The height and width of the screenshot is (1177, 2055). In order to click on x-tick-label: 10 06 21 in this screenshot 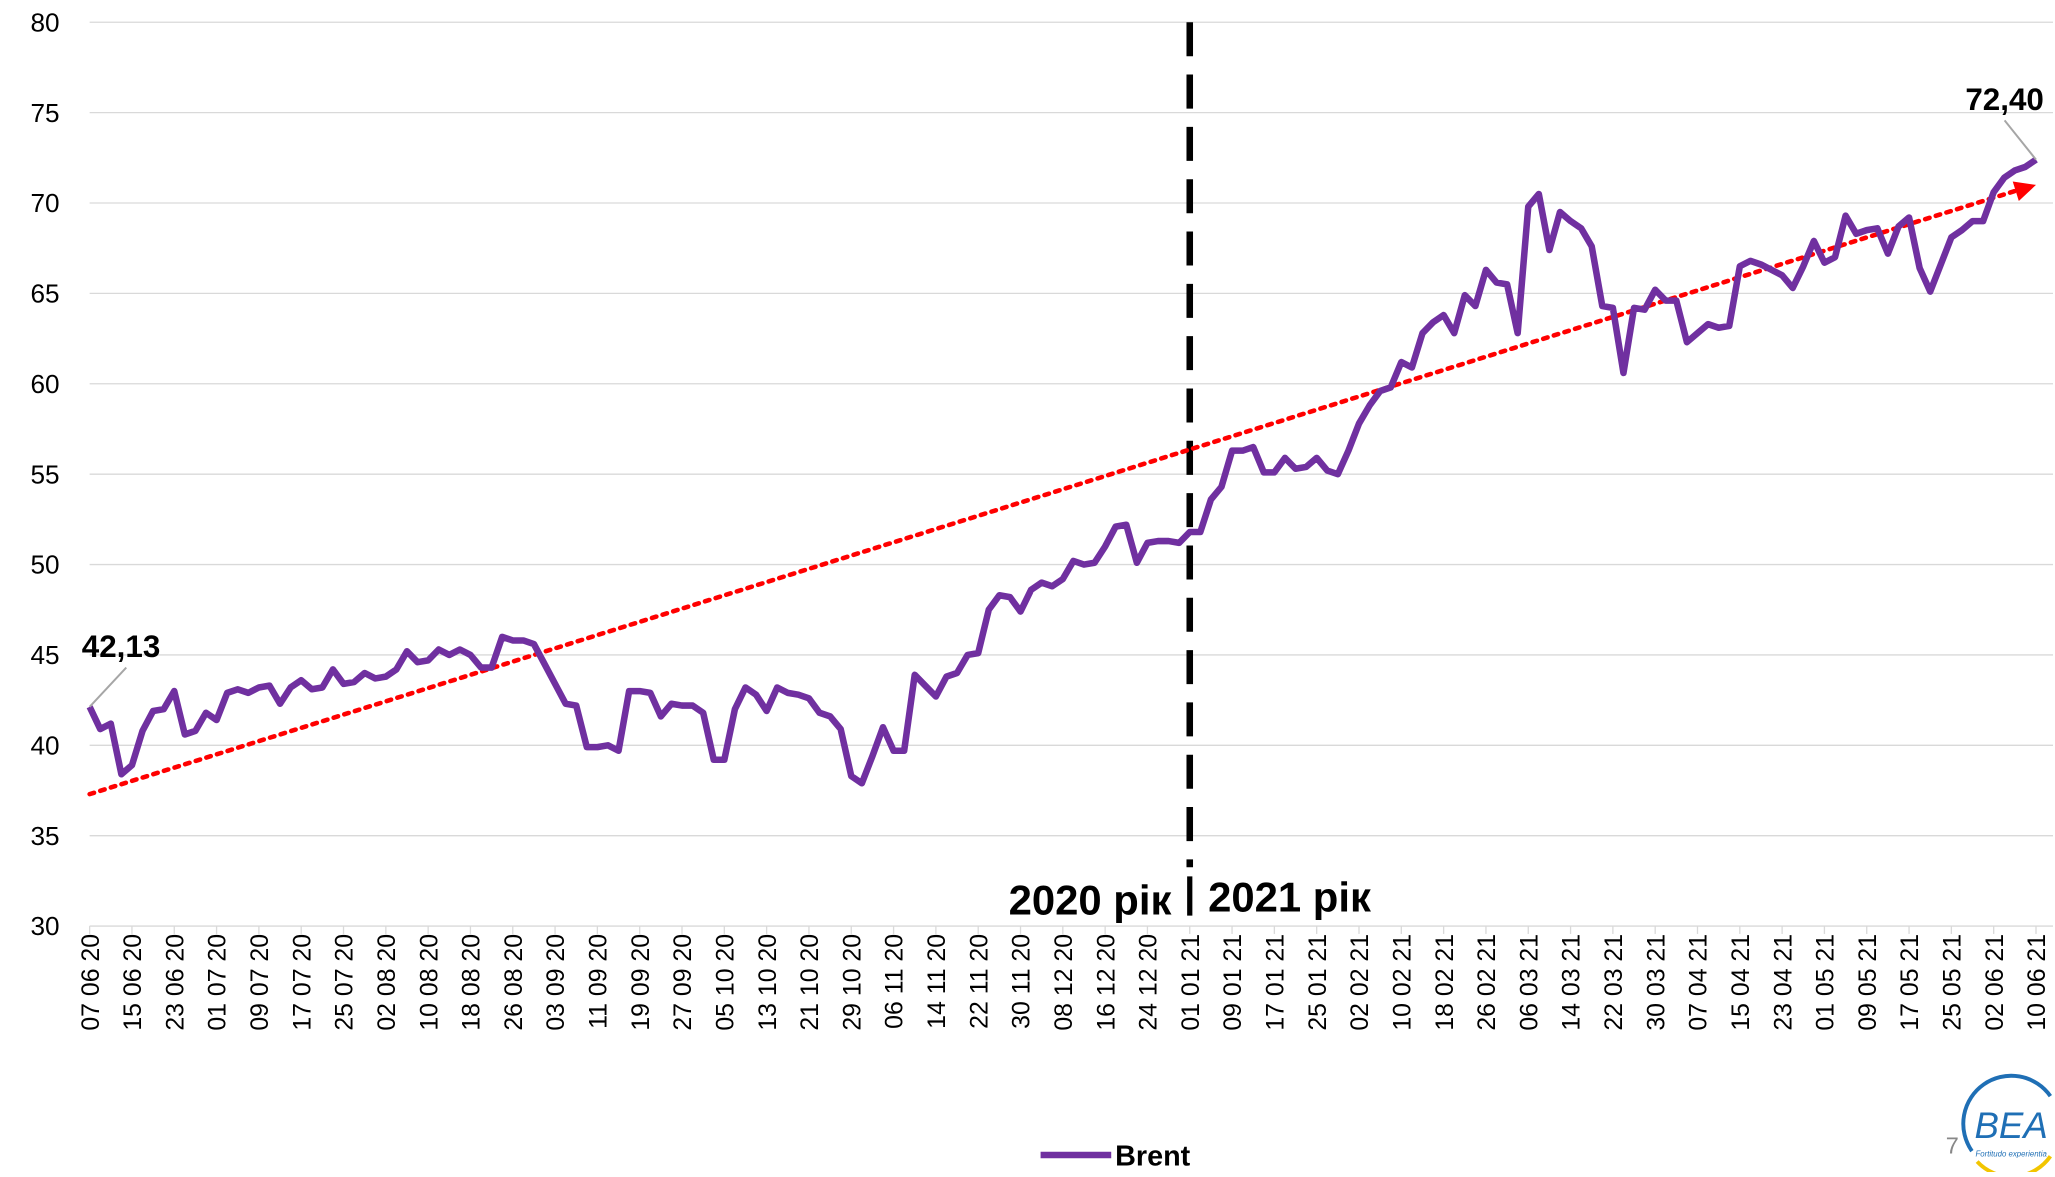, I will do `click(2037, 982)`.